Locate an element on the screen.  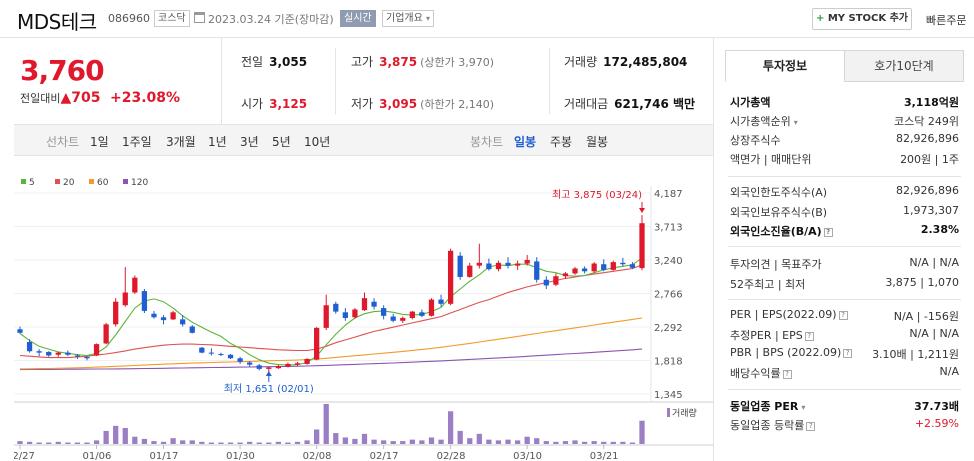
row-label: 시가총액 is located at coordinates (750, 102).